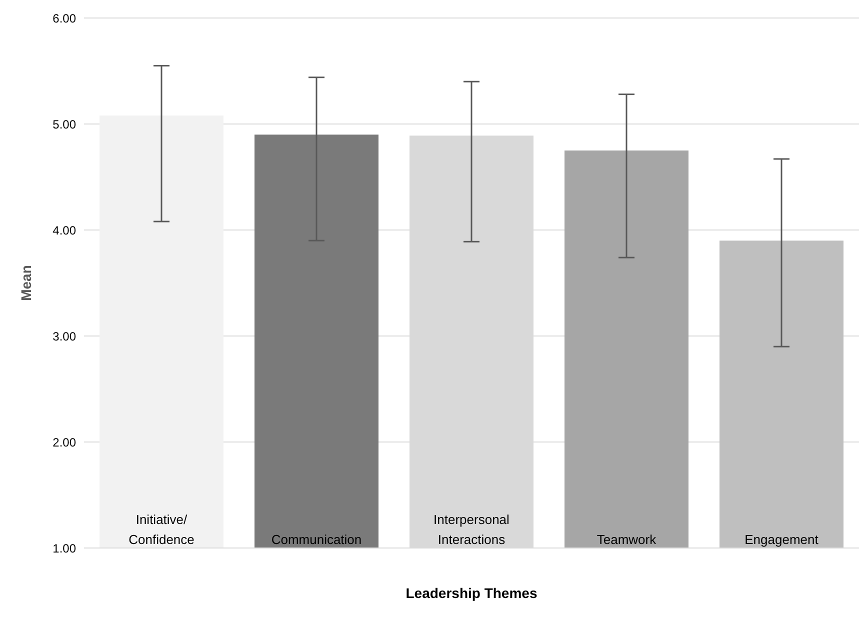  Describe the element at coordinates (64, 124) in the screenshot. I see `y-tick-label: 5.00` at that location.